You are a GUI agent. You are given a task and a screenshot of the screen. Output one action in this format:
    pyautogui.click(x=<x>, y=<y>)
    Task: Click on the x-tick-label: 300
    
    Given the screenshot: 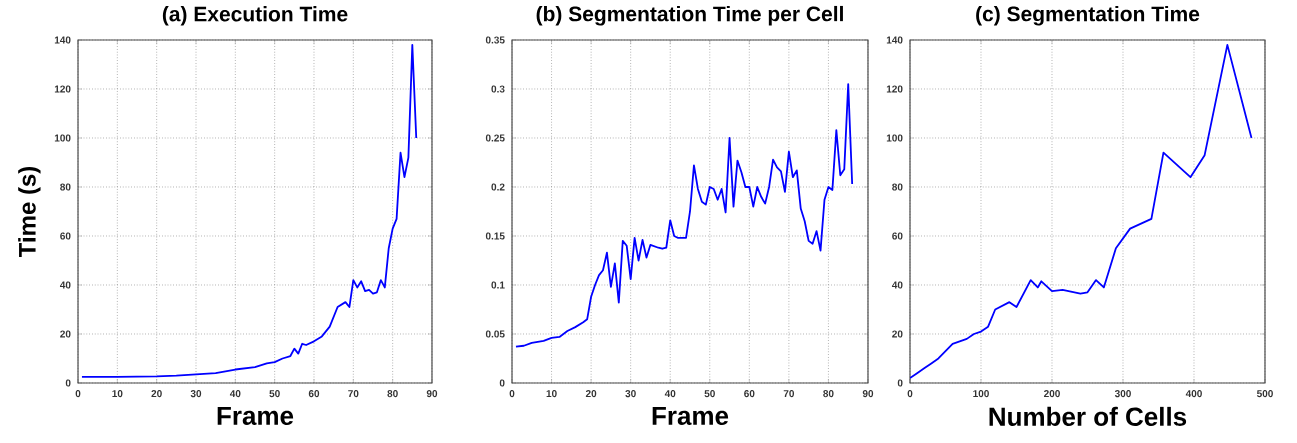 What is the action you would take?
    pyautogui.click(x=1122, y=394)
    